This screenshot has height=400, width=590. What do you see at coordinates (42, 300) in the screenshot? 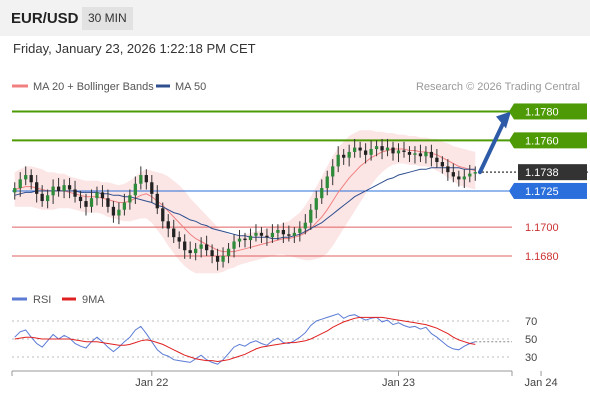
I see `legend-rsi: RSI` at bounding box center [42, 300].